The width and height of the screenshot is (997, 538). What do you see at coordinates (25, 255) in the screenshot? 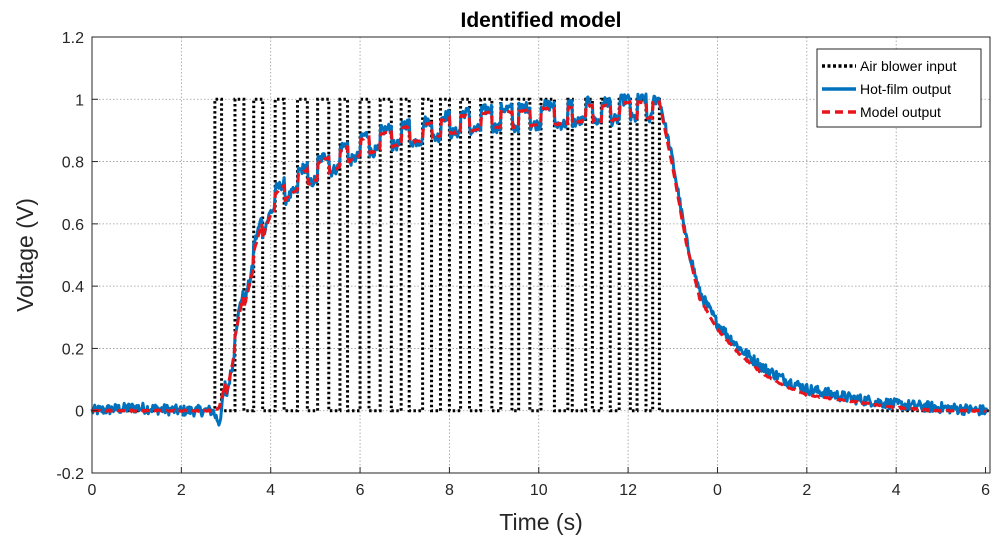
I see `y-axis-label: Voltage (V)` at bounding box center [25, 255].